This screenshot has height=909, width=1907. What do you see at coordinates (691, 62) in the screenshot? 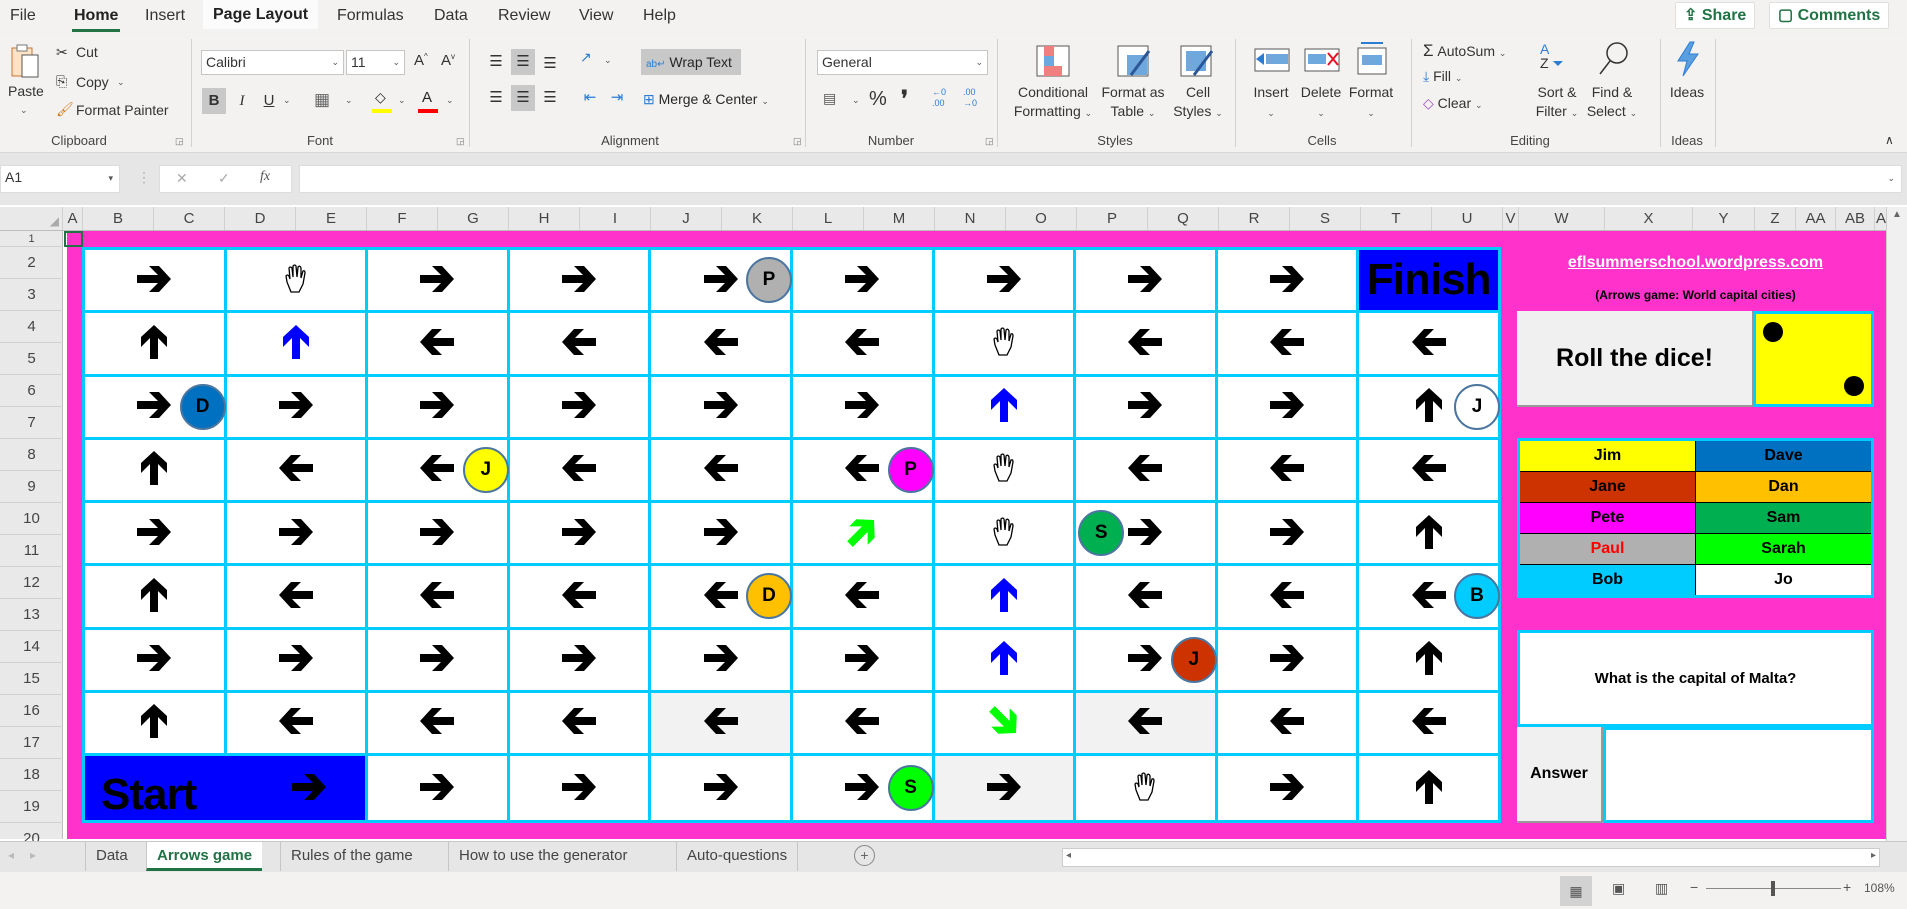
I see `wrap-text-button: ab↵ Wrap Text` at bounding box center [691, 62].